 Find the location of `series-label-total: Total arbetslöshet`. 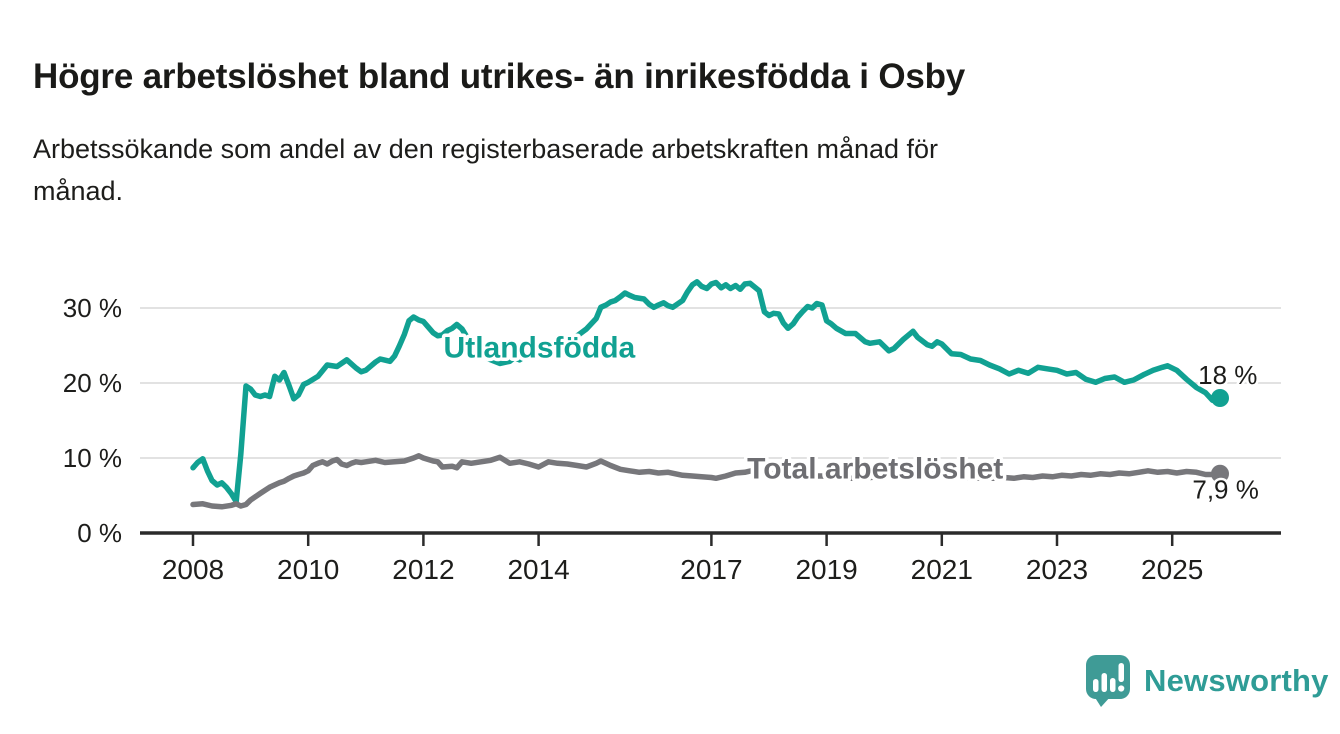

series-label-total: Total arbetslöshet is located at coordinates (875, 468).